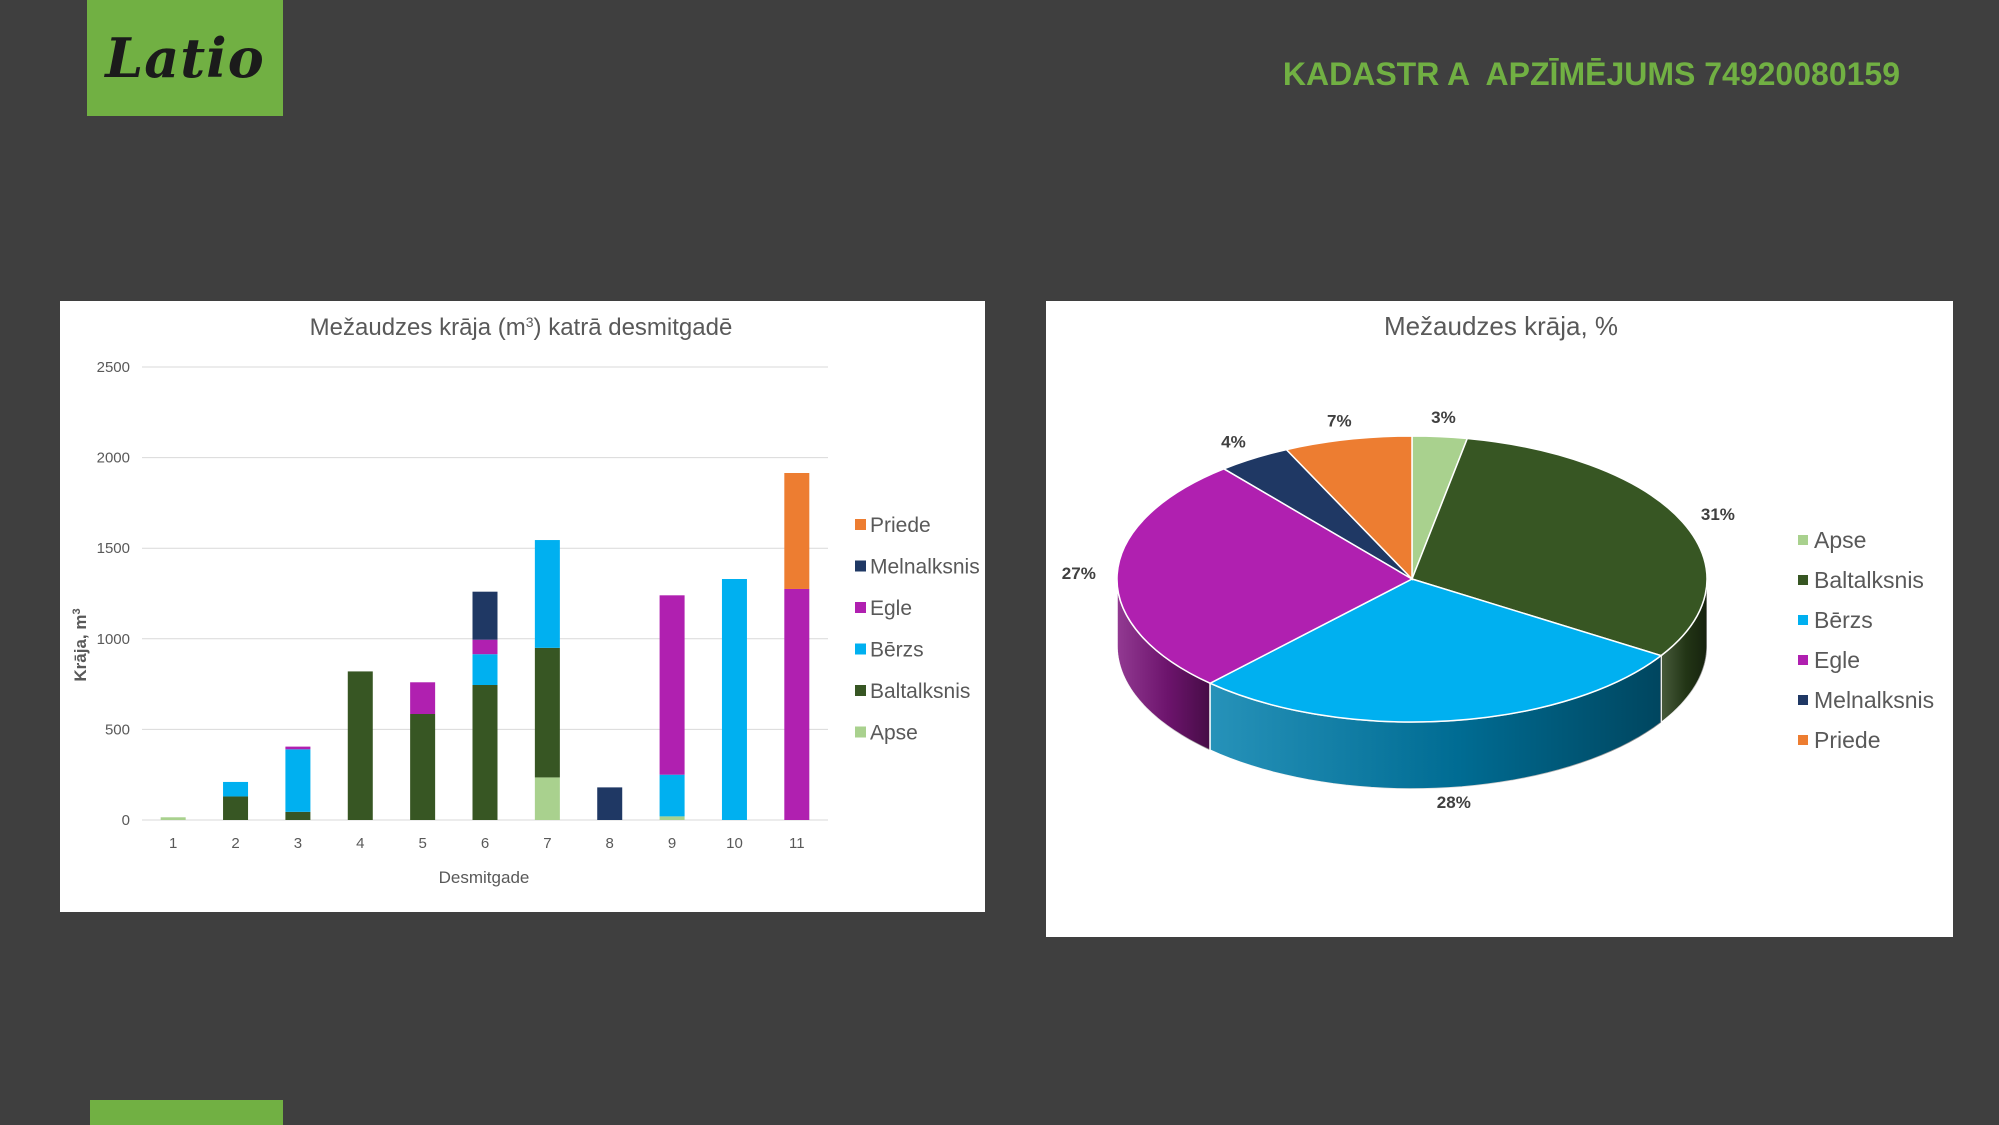 This screenshot has width=1999, height=1125. I want to click on pie-data-label: 31%, so click(1718, 514).